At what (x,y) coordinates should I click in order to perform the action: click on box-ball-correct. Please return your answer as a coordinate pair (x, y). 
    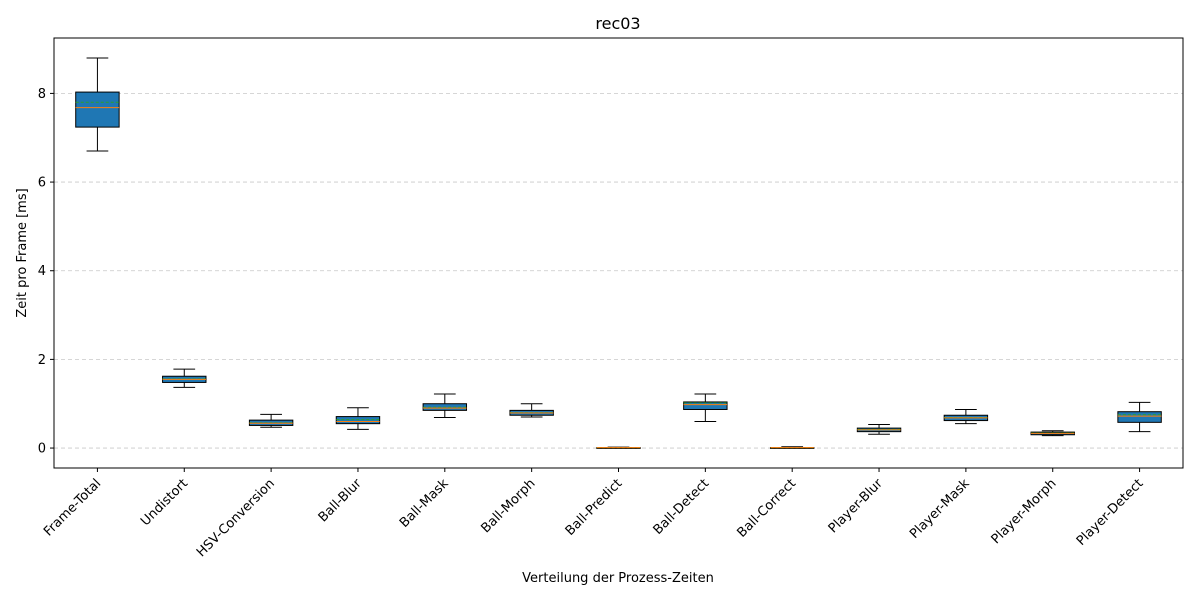
    Looking at the image, I should click on (792, 447).